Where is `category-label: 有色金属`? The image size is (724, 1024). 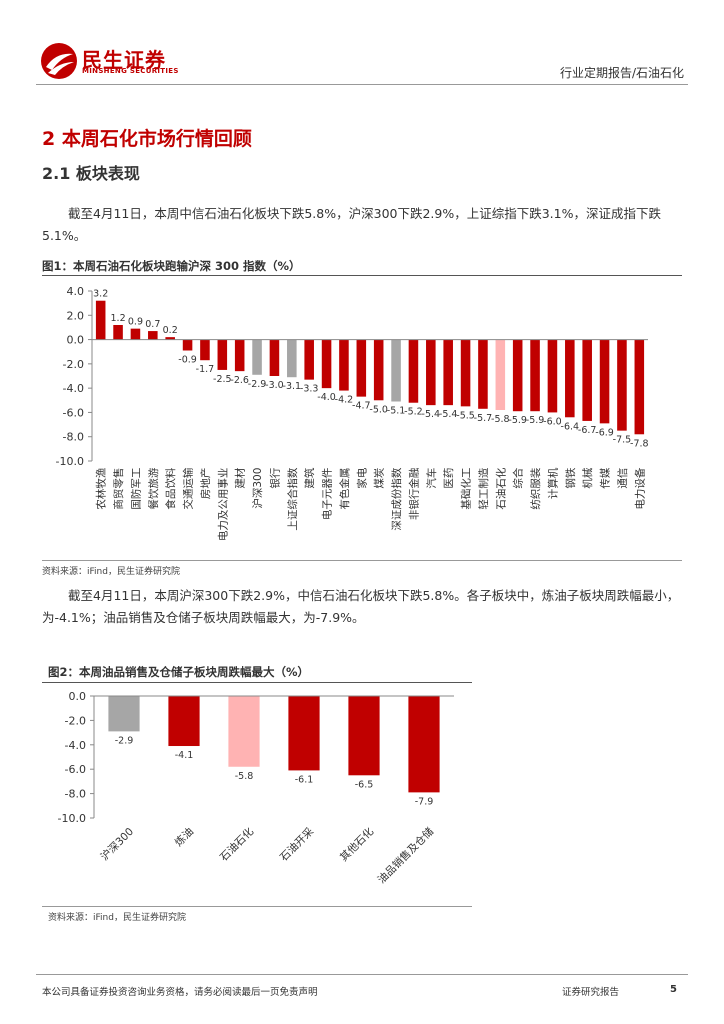
category-label: 有色金属 is located at coordinates (344, 489).